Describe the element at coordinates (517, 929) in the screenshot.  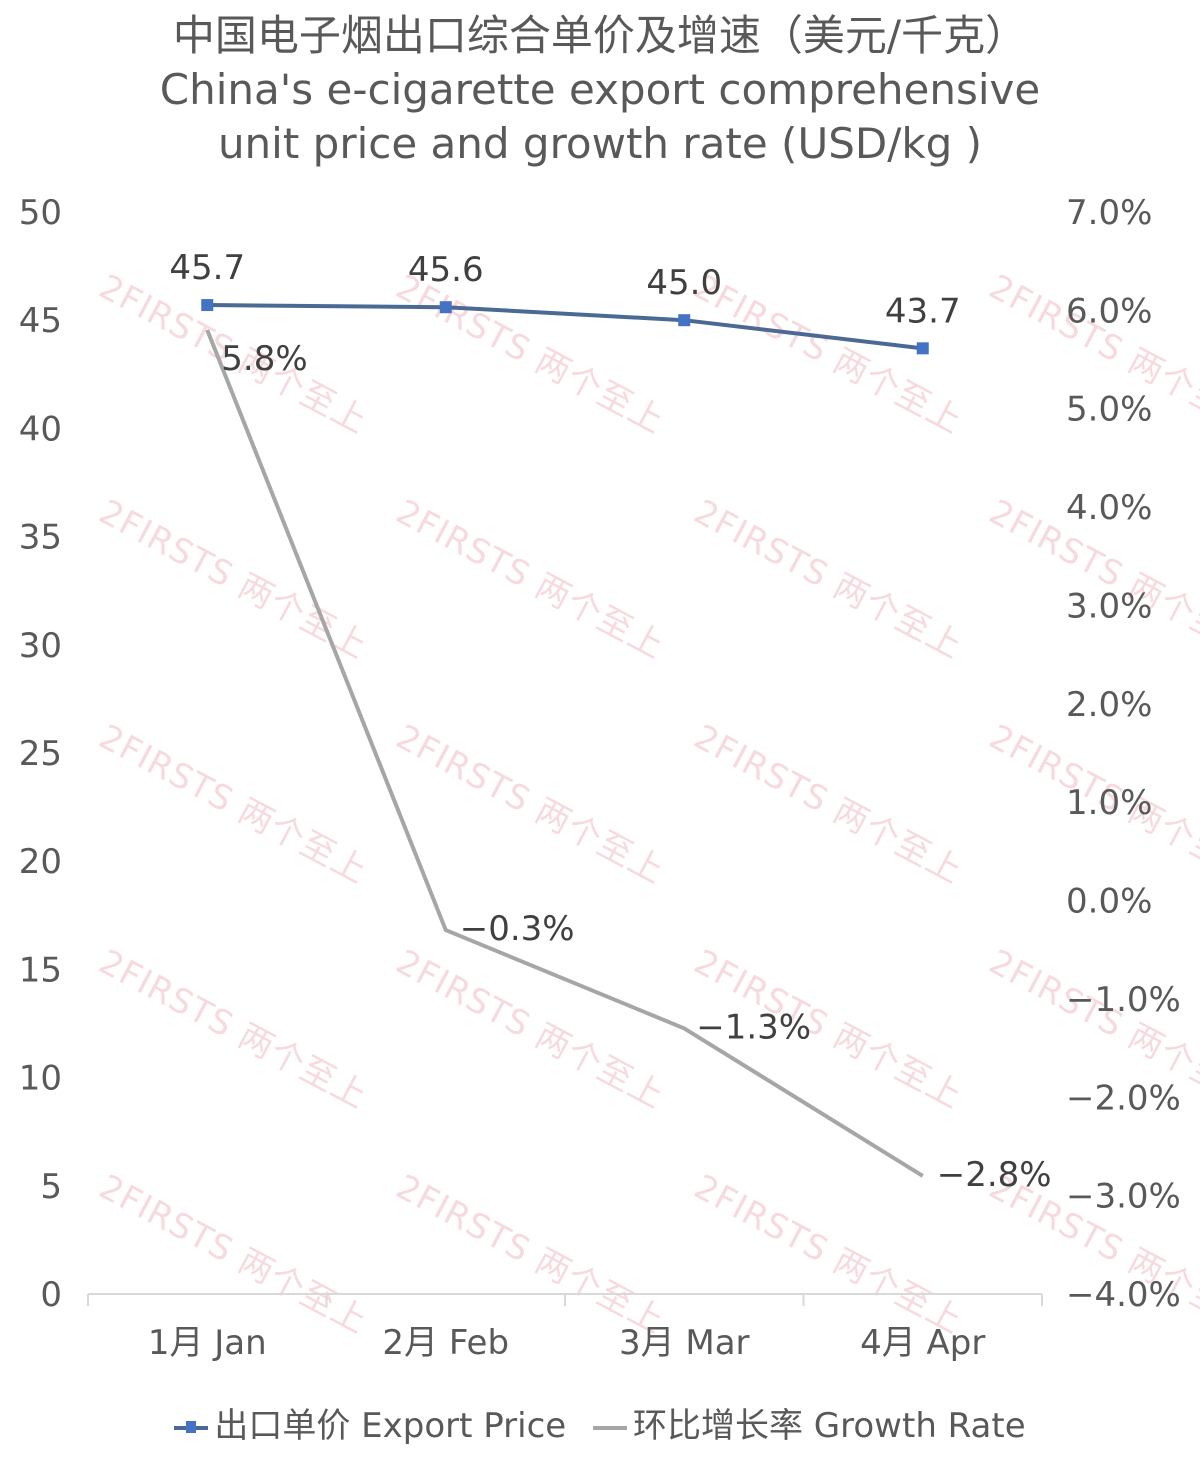
I see `data-label-growth-rate: −0.3%` at that location.